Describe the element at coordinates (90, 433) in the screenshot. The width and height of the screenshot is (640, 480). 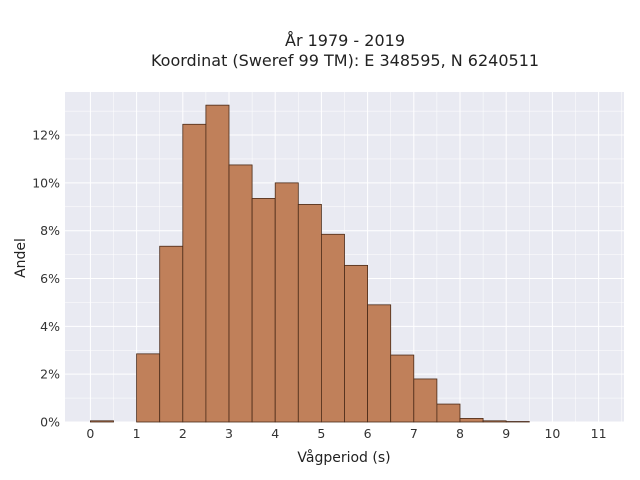
I see `x-tick-label: 0` at that location.